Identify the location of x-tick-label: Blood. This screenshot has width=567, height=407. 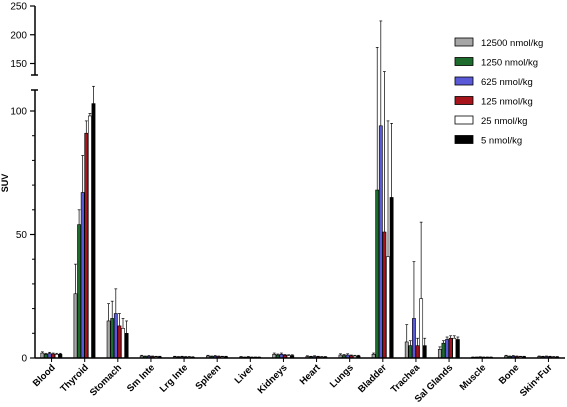
(44, 375).